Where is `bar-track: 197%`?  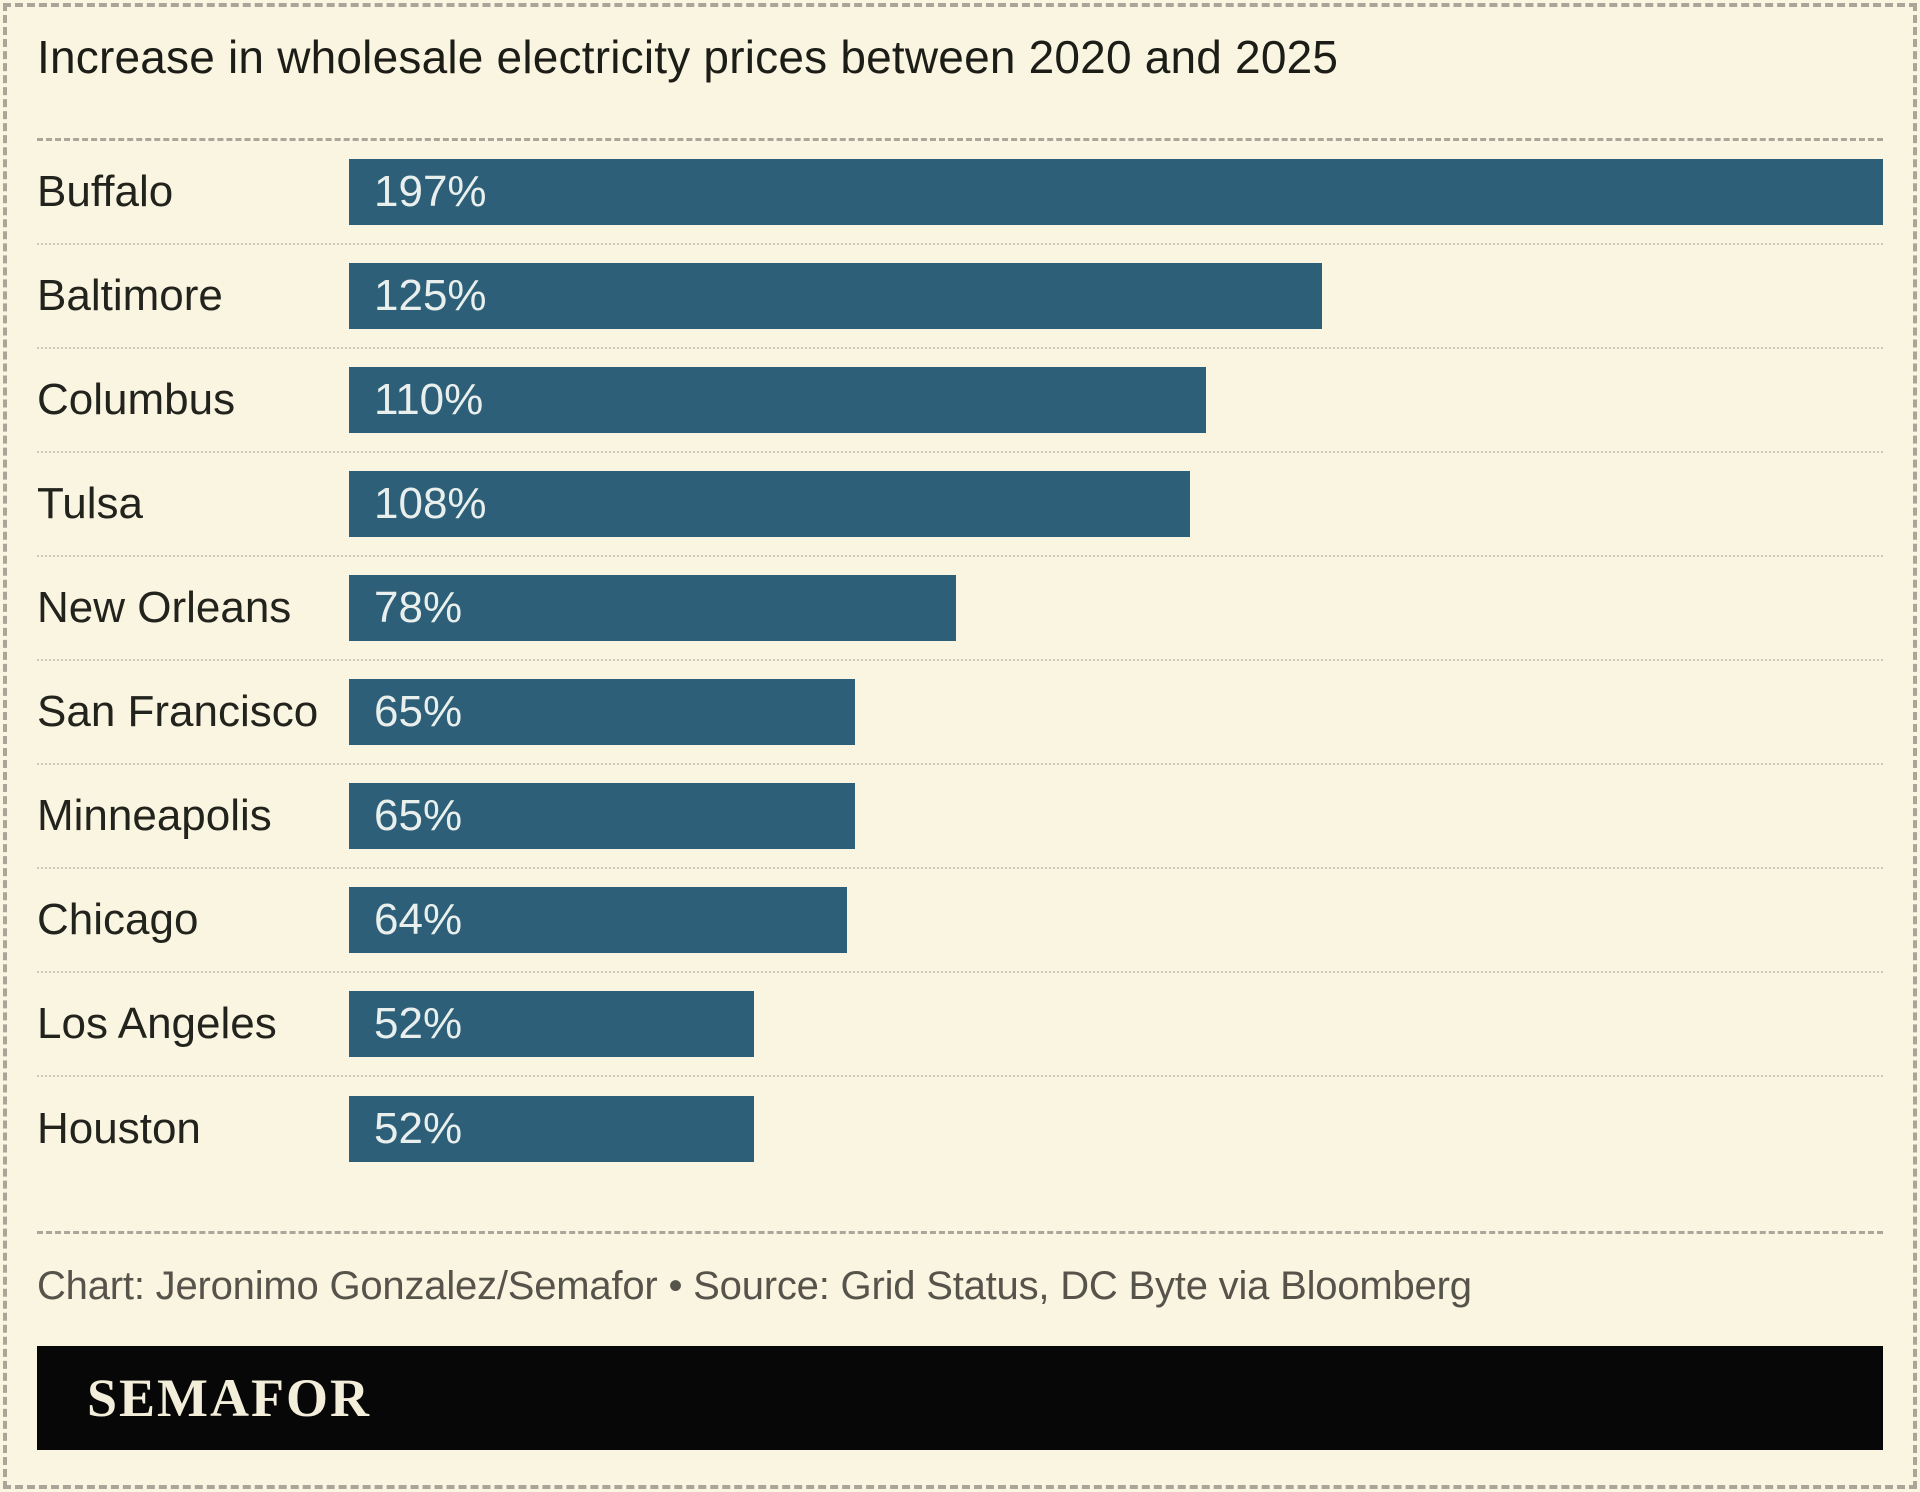
bar-track: 197% is located at coordinates (1116, 192).